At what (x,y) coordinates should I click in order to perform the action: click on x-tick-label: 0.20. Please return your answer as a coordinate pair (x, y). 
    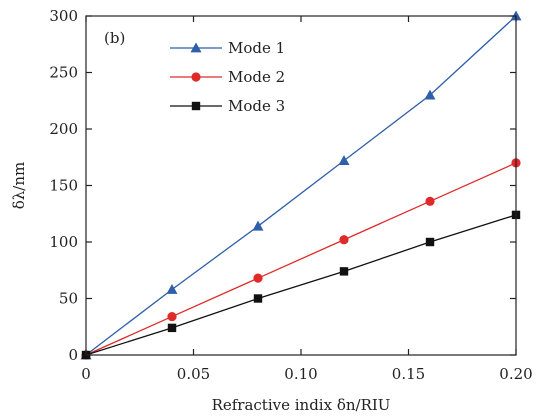
    Looking at the image, I should click on (515, 374).